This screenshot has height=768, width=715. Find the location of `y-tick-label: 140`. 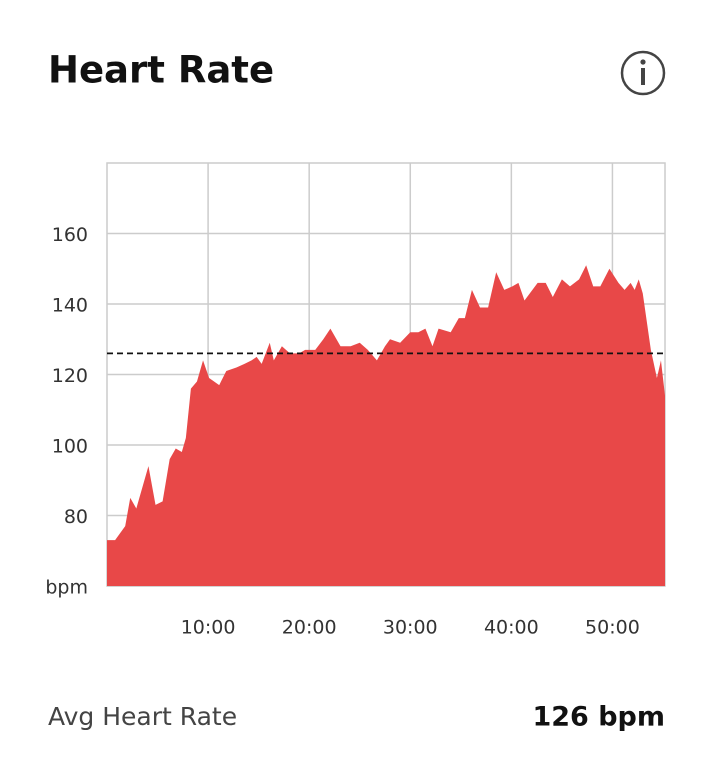

y-tick-label: 140 is located at coordinates (70, 306).